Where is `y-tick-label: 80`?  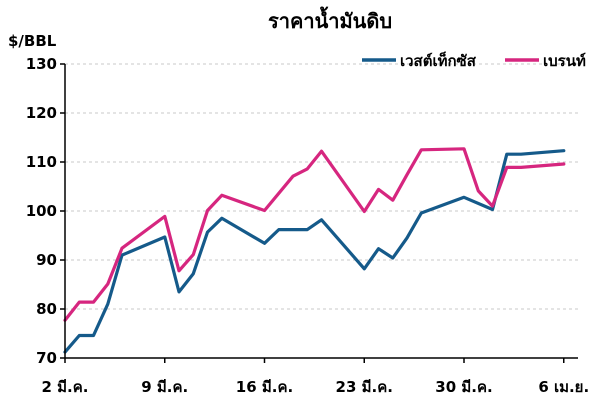
y-tick-label: 80 is located at coordinates (46, 309).